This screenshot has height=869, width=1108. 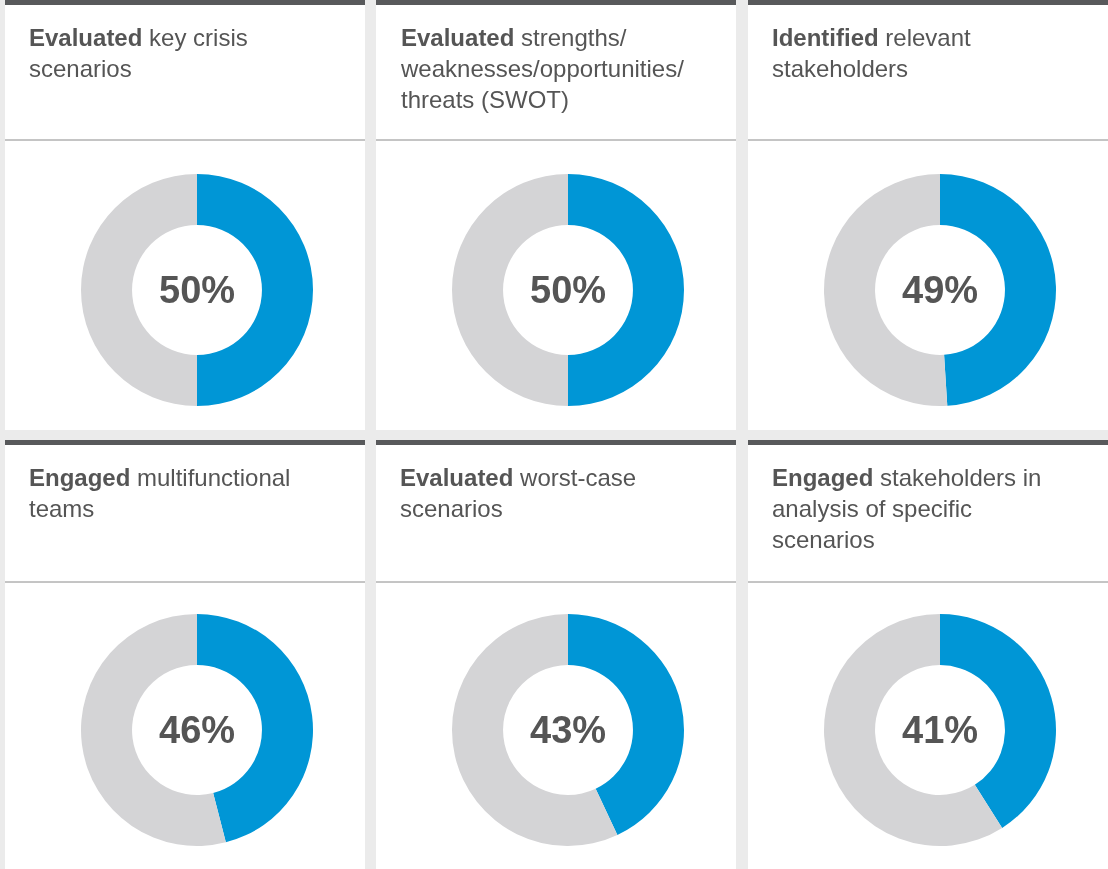 I want to click on chart-title: Evaluated strengths/weaknesses/opportunities/threats (SWOT), so click(x=542, y=69).